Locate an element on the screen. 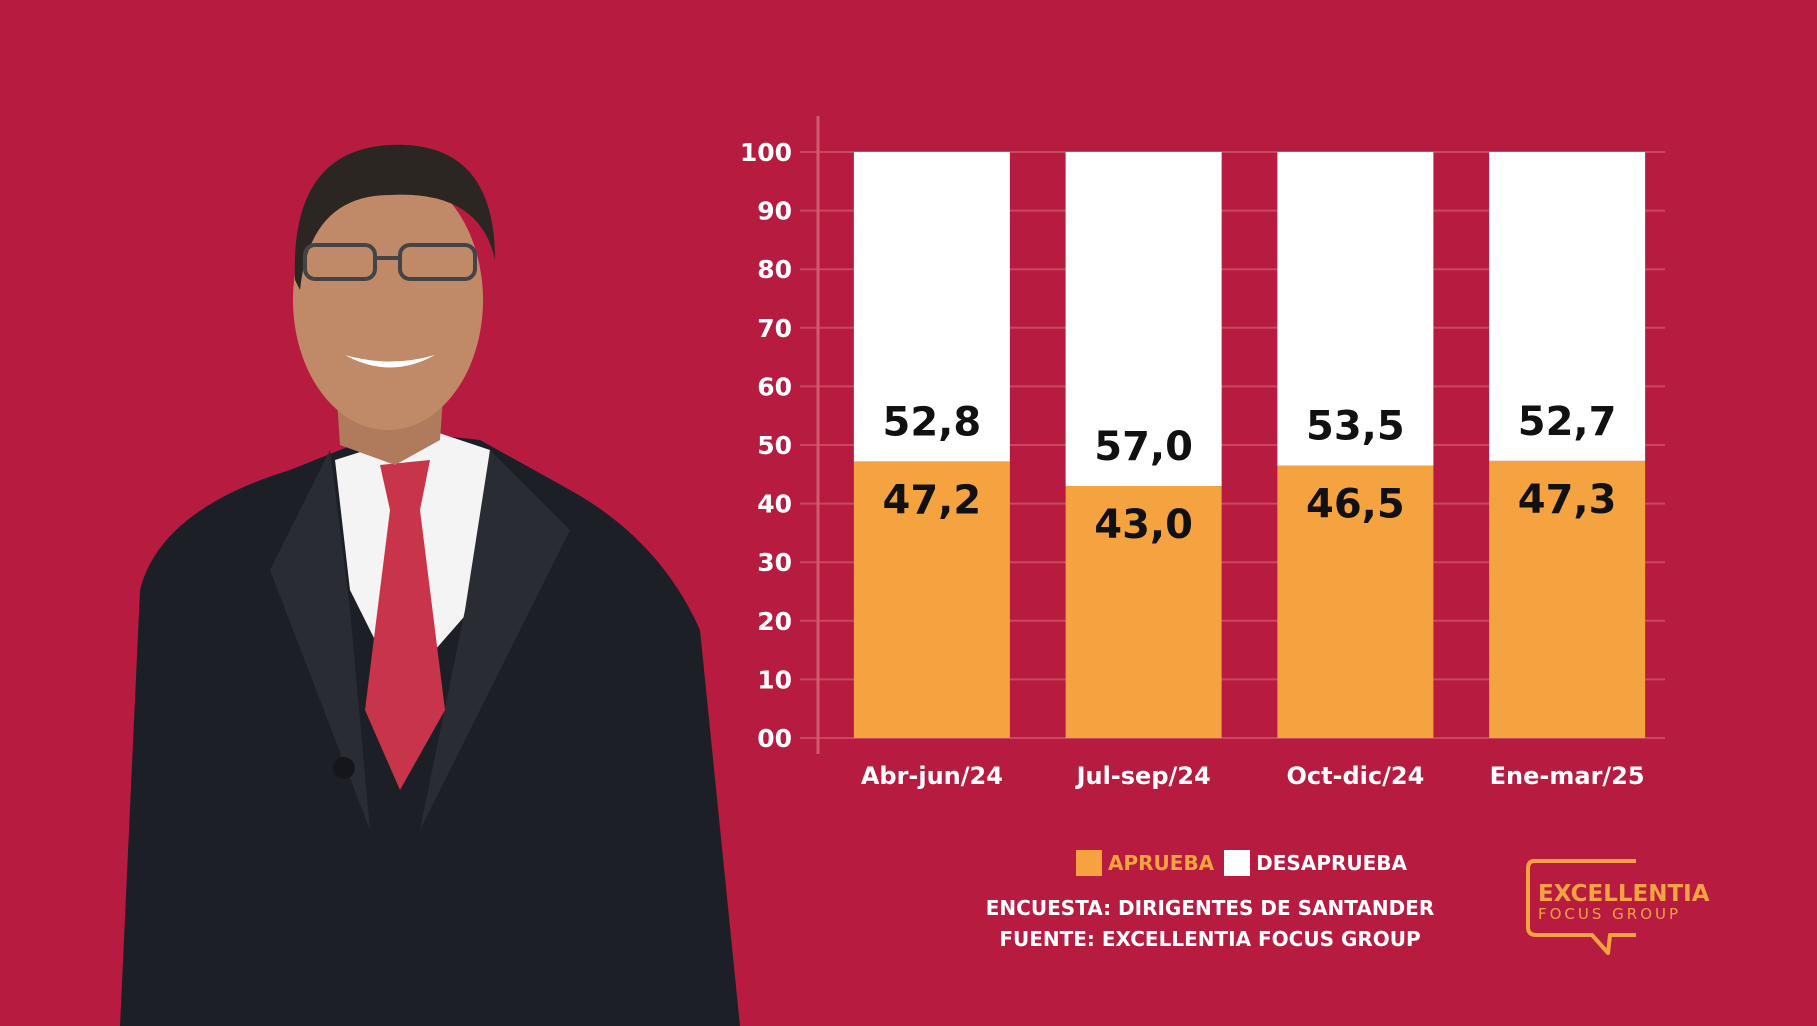  suit-lapel-left is located at coordinates (320, 640).